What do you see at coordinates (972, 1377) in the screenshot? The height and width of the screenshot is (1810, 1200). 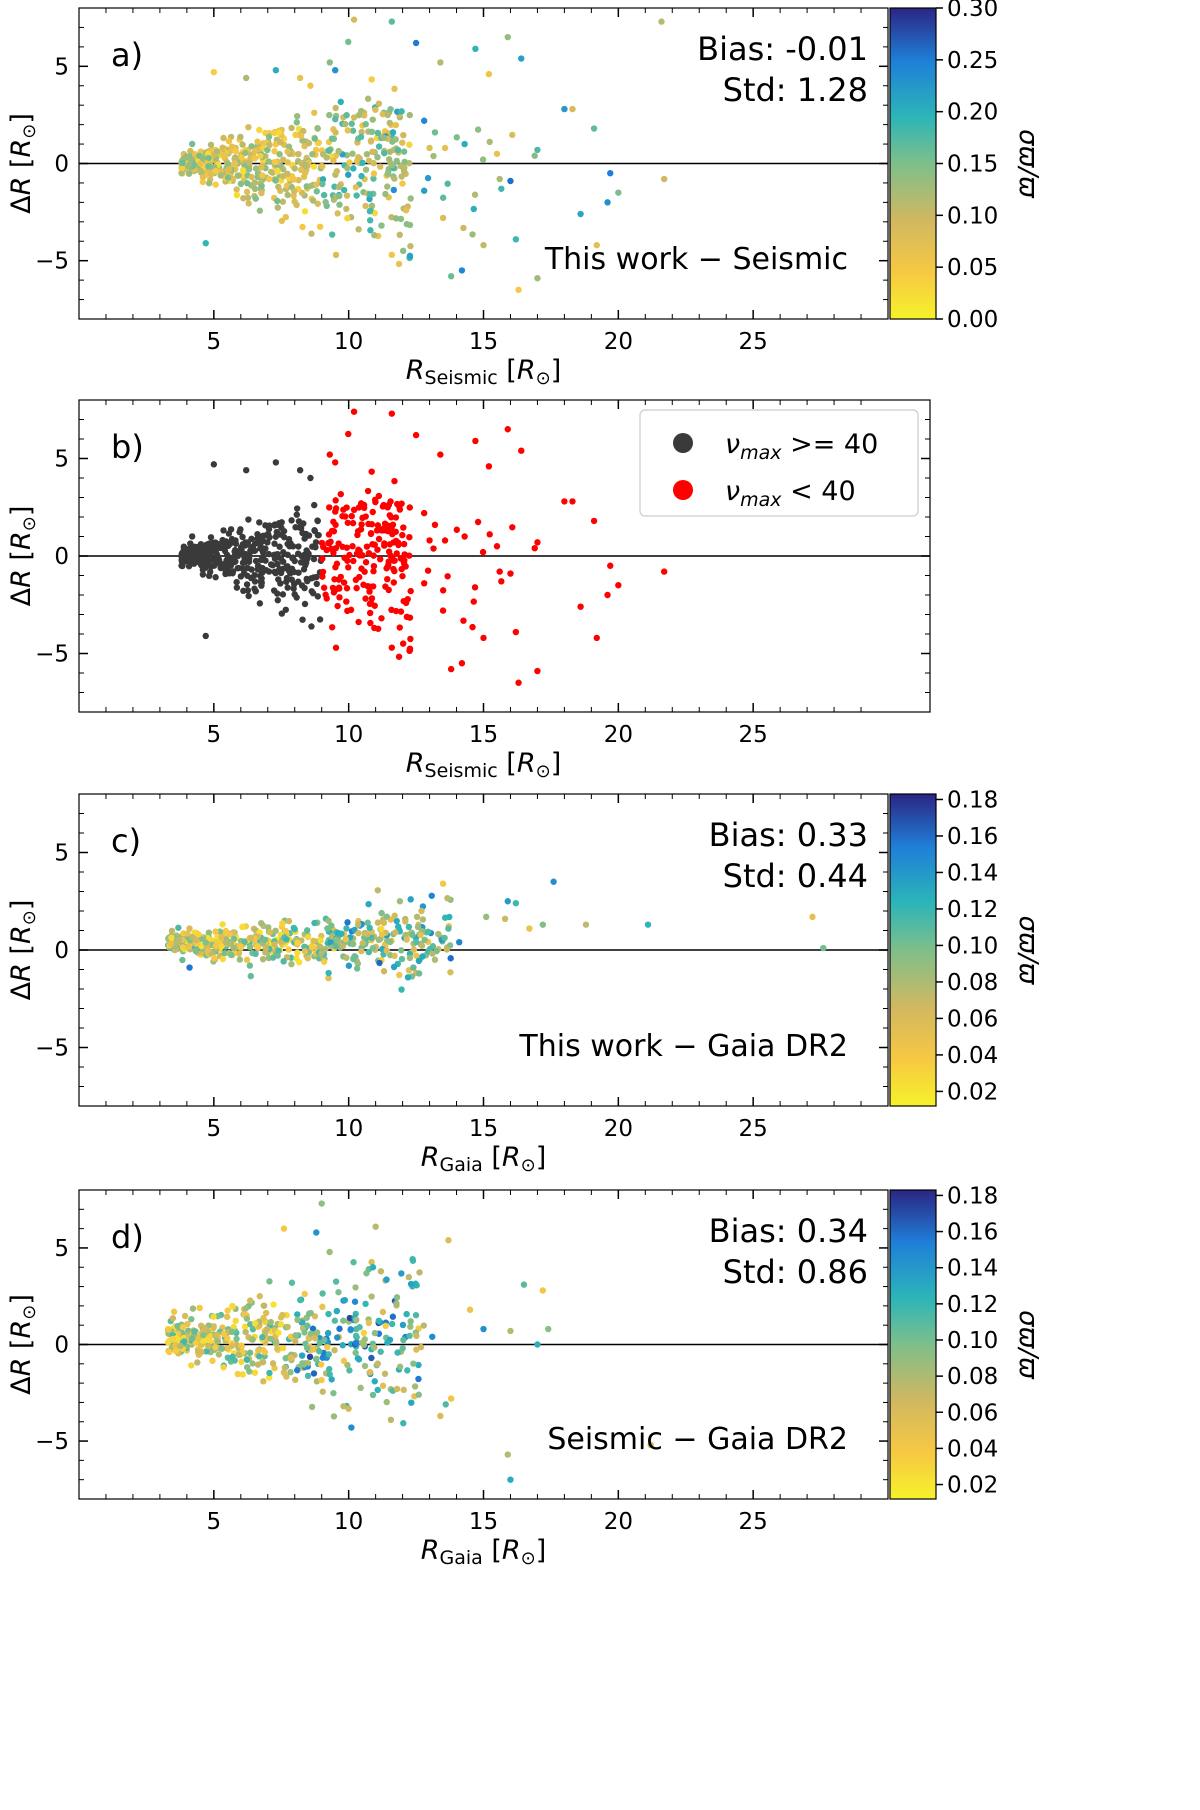 I see `colorbar-tick-label: 0.08` at bounding box center [972, 1377].